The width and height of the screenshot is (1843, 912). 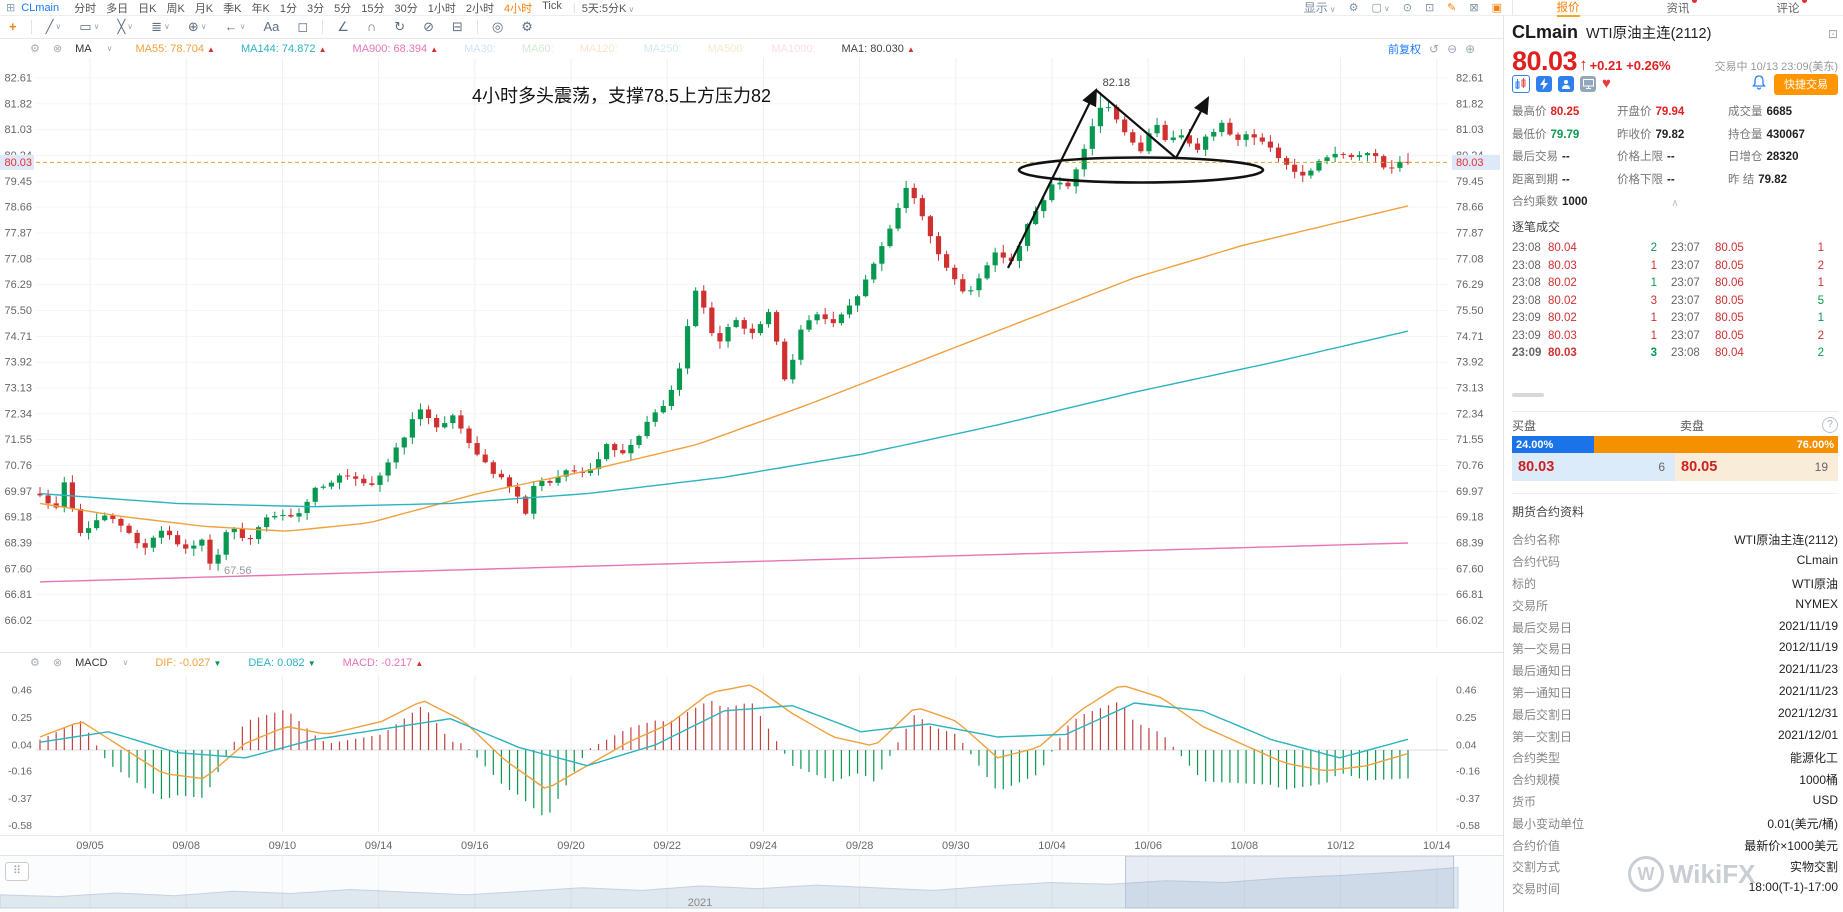 I want to click on popout-icon: ⊡, so click(x=1832, y=34).